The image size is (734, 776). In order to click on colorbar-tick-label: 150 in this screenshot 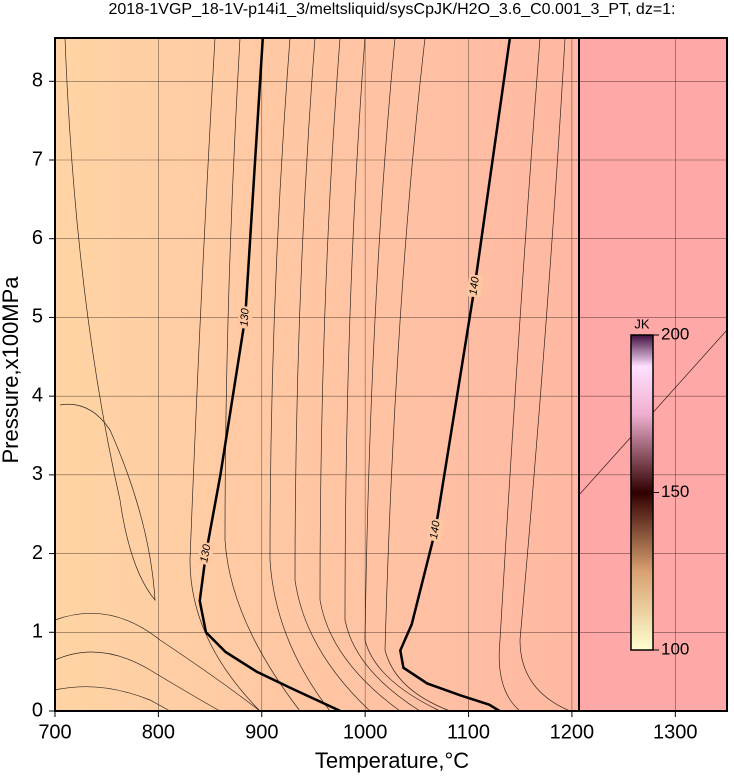, I will do `click(675, 491)`.